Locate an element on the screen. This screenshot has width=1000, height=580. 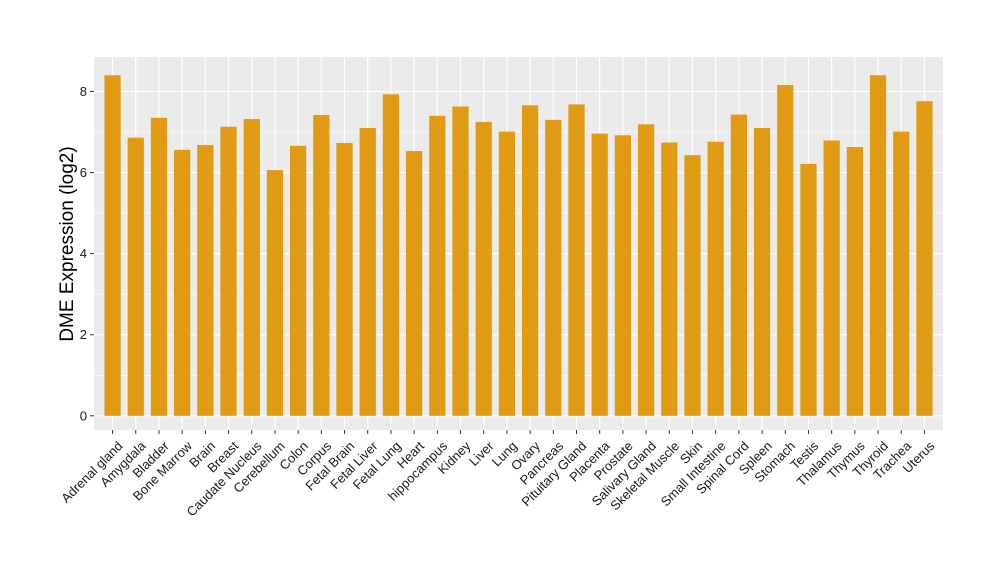
bar-hippocampus is located at coordinates (437, 265).